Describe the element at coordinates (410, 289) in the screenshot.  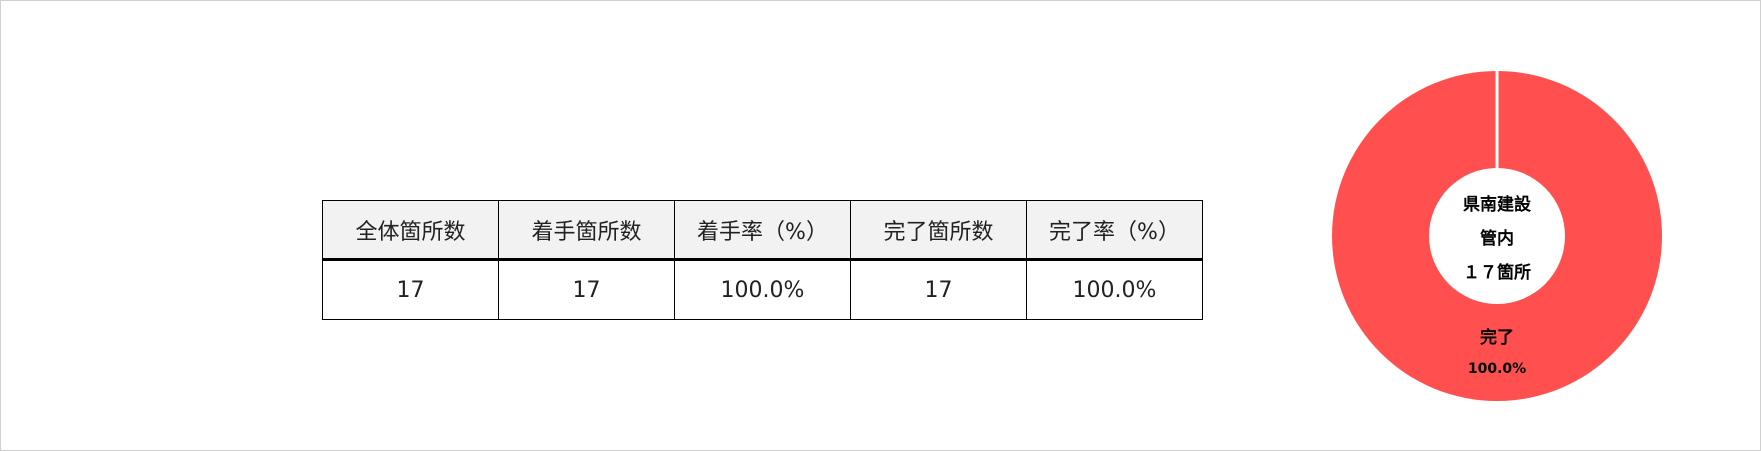
I see `cell-total: 17` at that location.